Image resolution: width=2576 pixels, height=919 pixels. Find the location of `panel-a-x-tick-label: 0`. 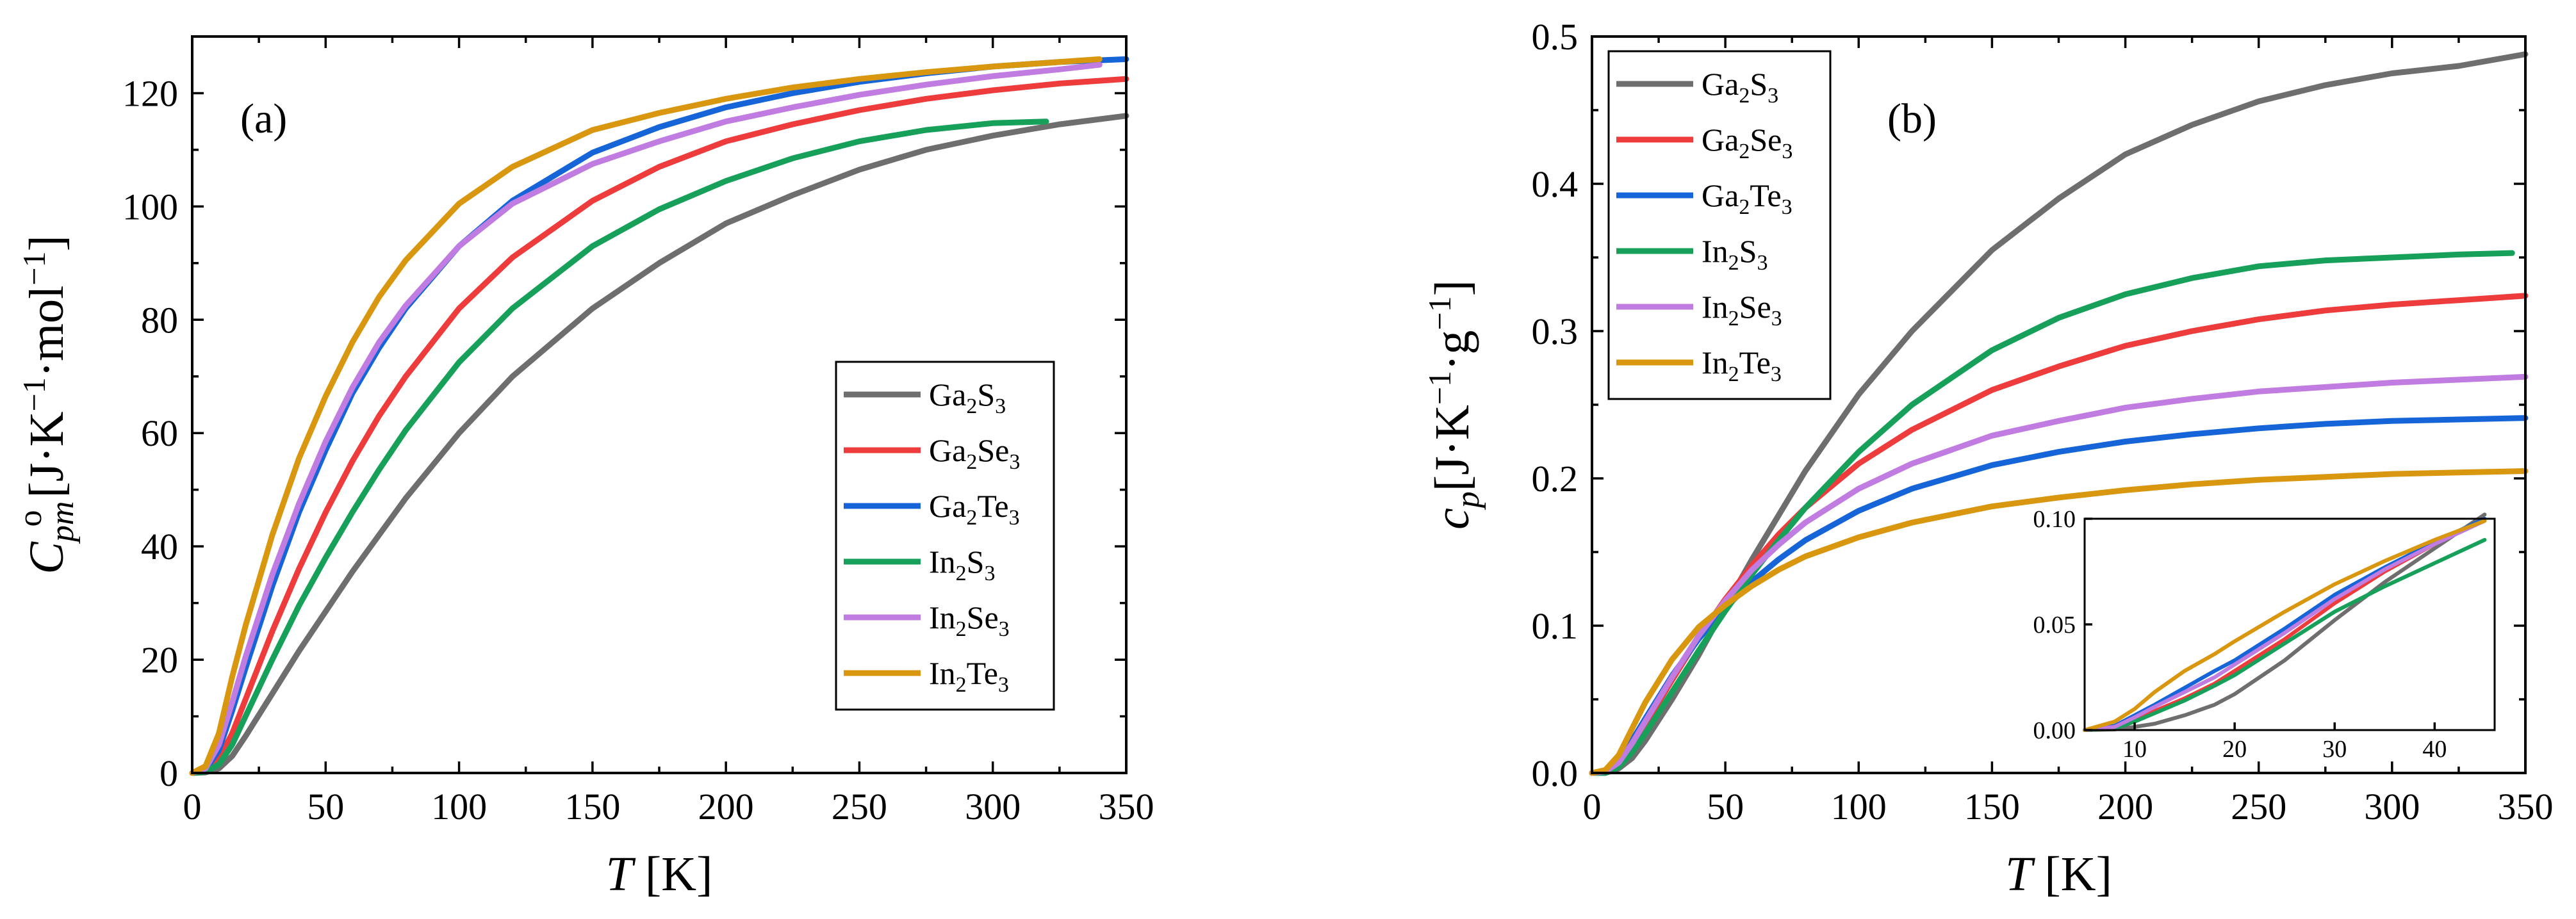

panel-a-x-tick-label: 0 is located at coordinates (192, 806).